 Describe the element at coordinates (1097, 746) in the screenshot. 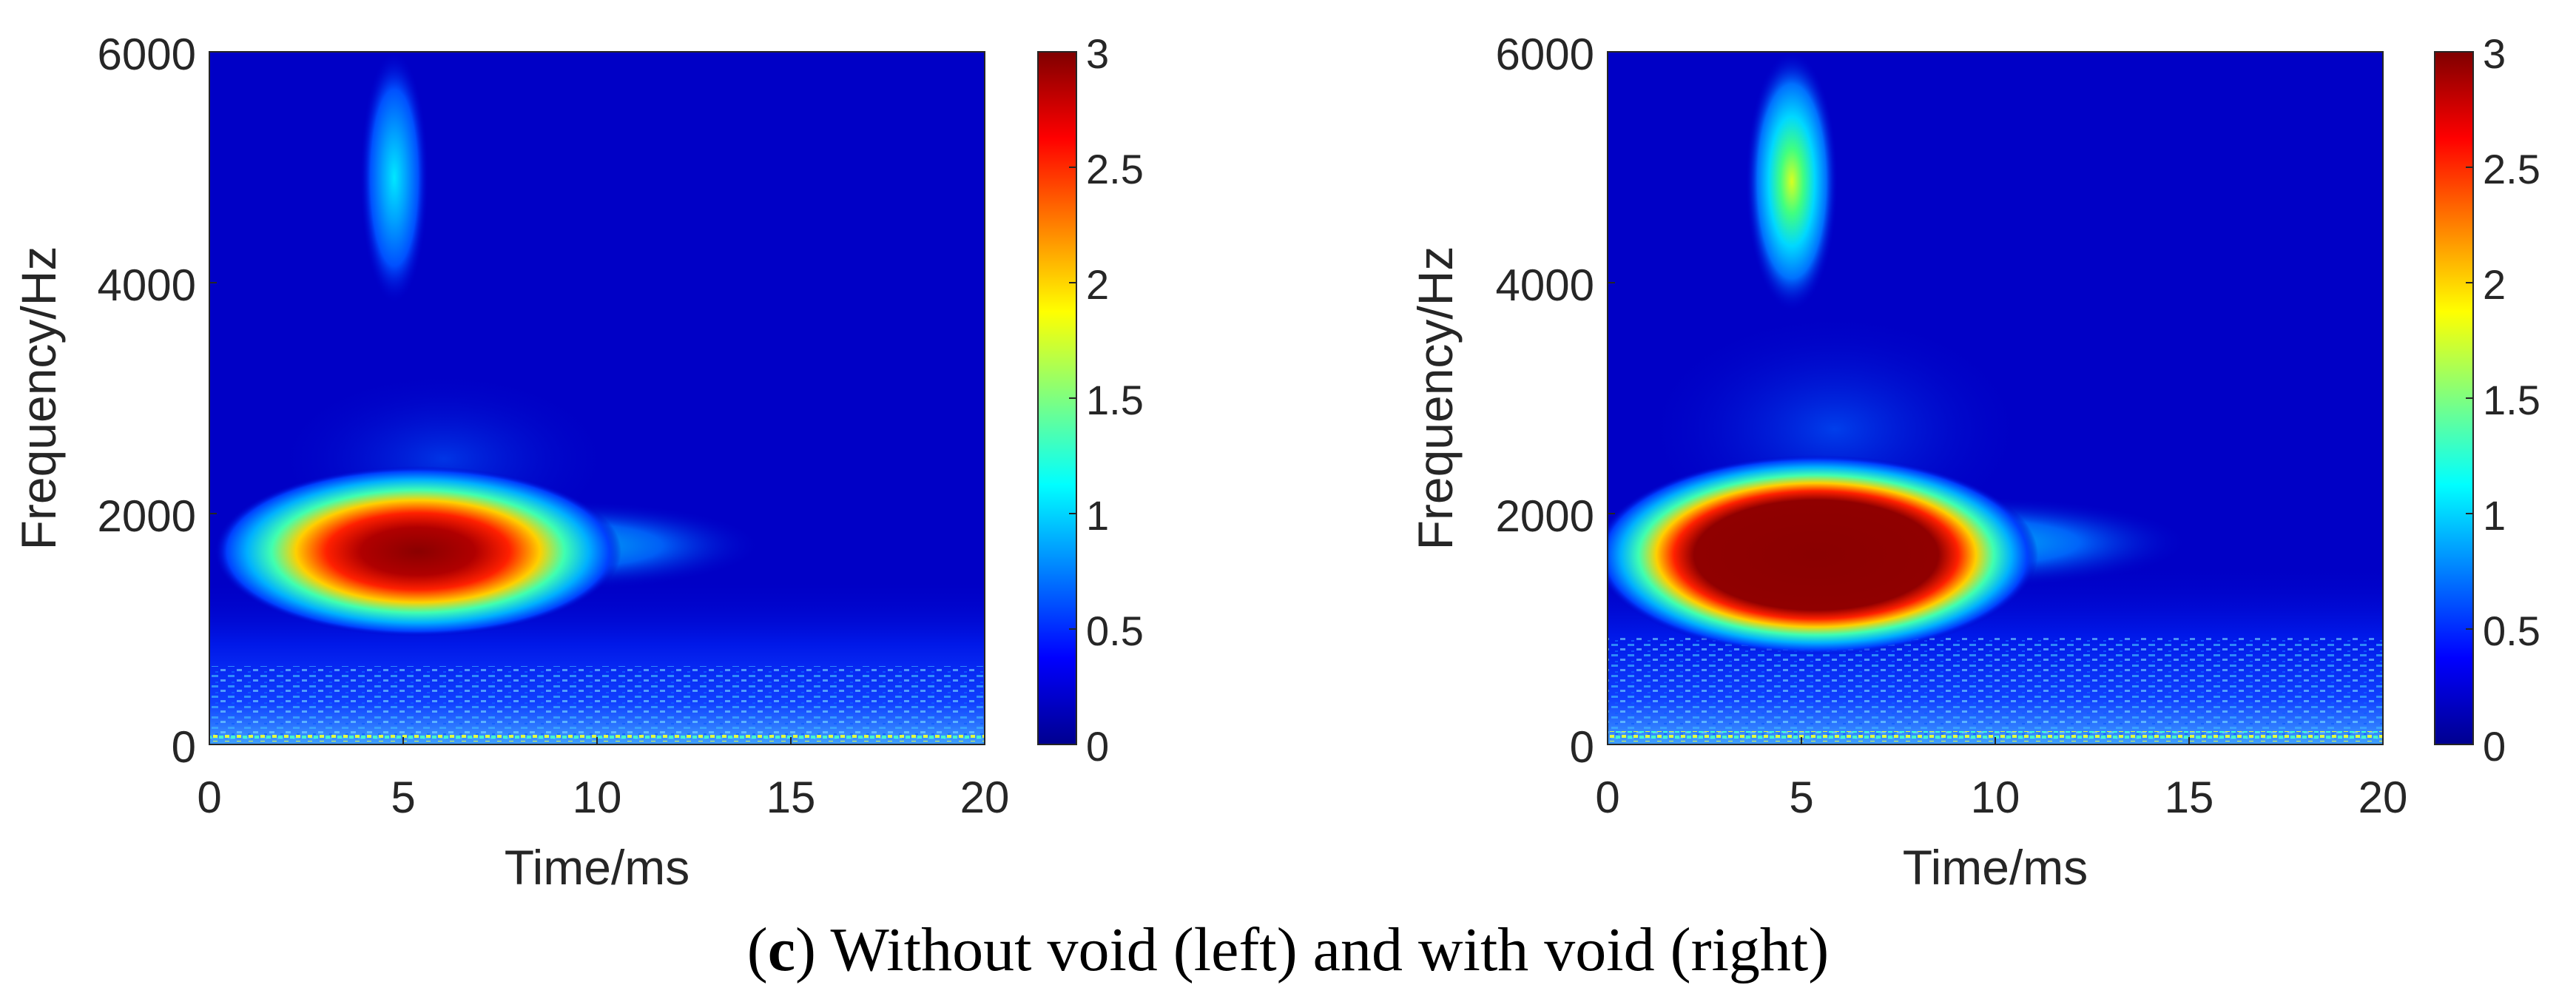

I see `left-colorbar-tick: 0` at that location.